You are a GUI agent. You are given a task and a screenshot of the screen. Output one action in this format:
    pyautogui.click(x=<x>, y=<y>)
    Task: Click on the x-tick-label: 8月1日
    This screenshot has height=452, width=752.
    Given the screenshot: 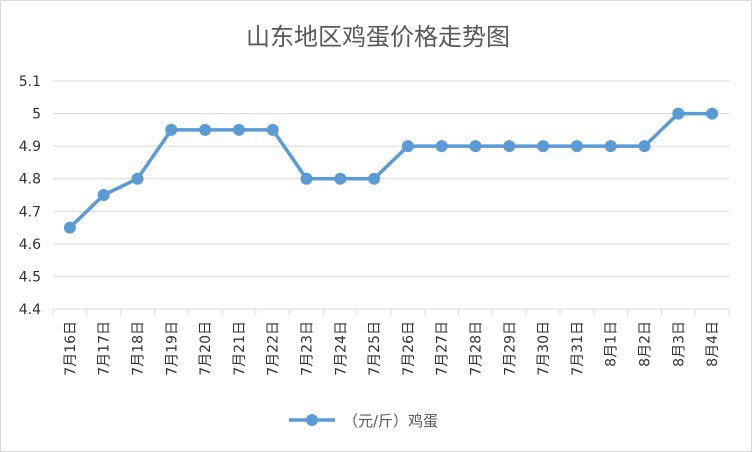 What is the action you would take?
    pyautogui.click(x=612, y=344)
    